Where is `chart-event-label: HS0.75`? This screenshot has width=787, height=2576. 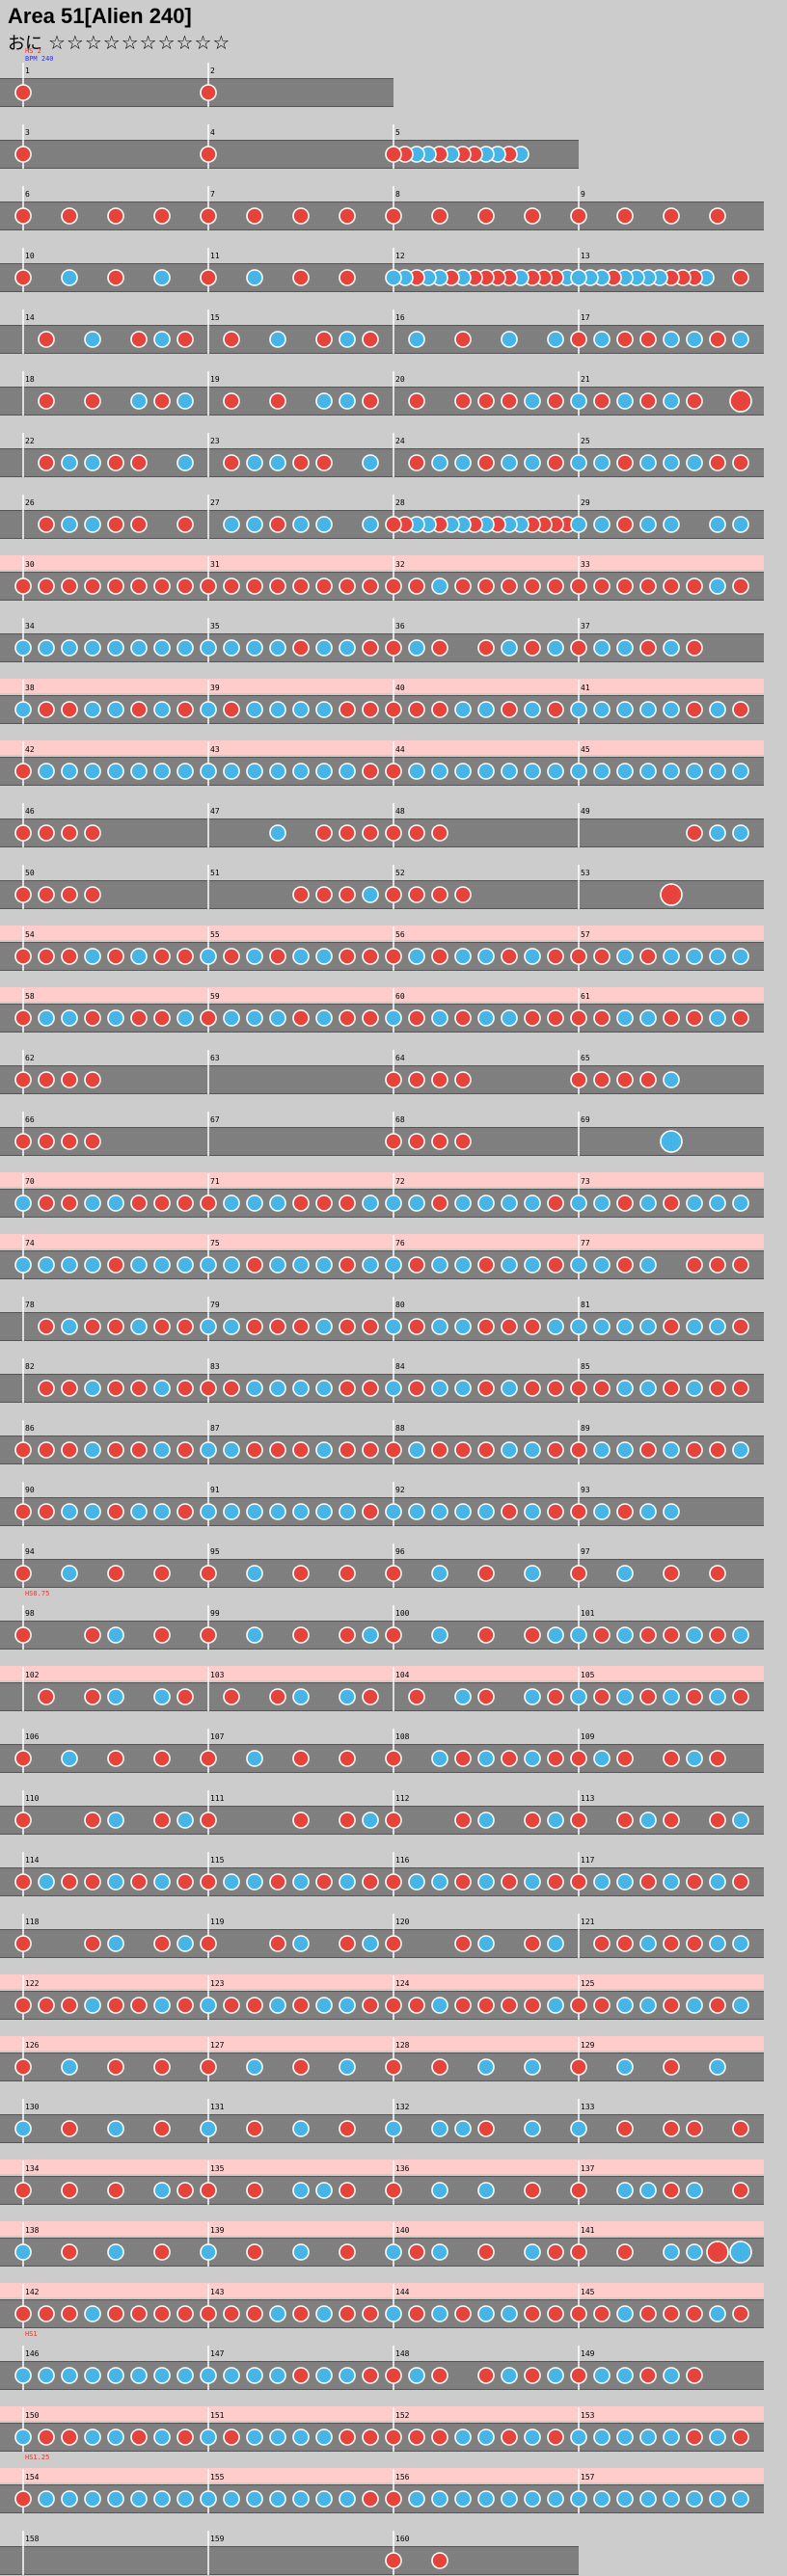
chart-event-label: HS0.75 is located at coordinates (37, 1594).